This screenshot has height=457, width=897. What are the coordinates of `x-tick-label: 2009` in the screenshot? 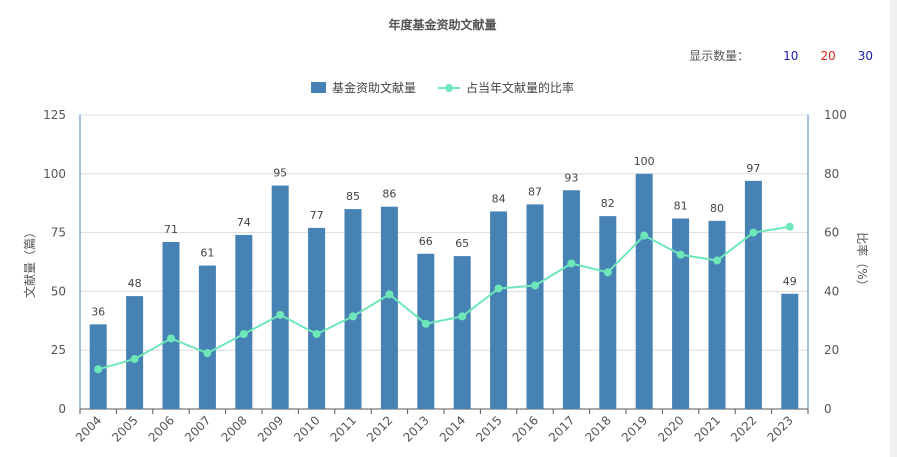 It's located at (270, 428).